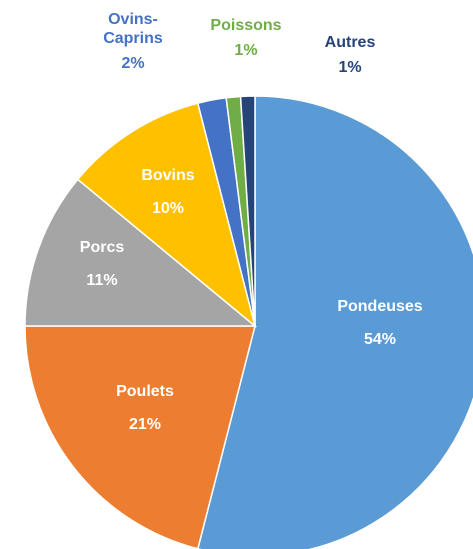  What do you see at coordinates (379, 323) in the screenshot?
I see `slice-label: Pondeuses 54%` at bounding box center [379, 323].